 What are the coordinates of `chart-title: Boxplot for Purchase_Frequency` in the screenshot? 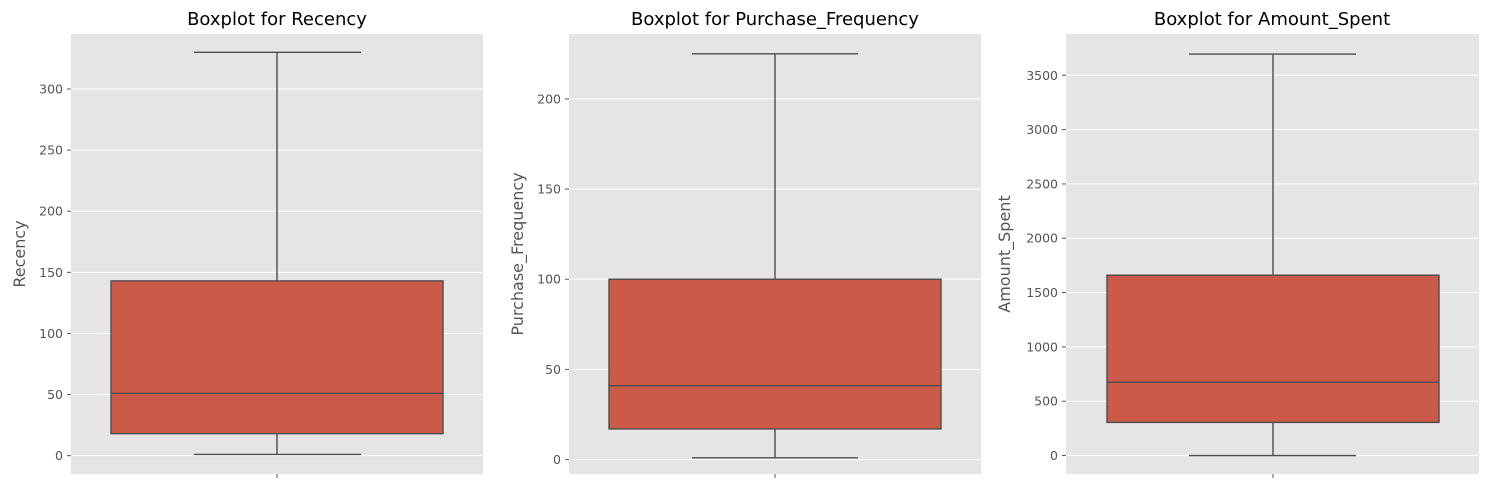 It's located at (775, 19).